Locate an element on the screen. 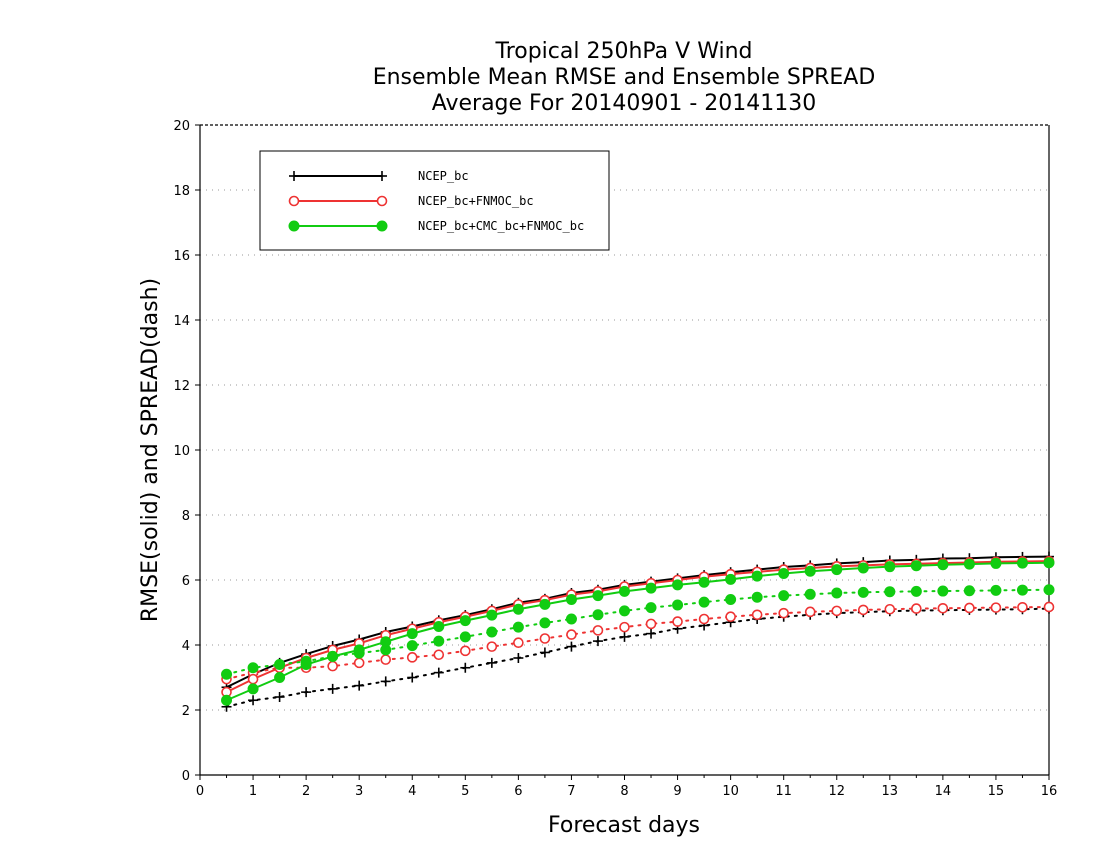  title-line-2: Ensemble Mean RMSE and Ensemble SPREAD is located at coordinates (624, 77).